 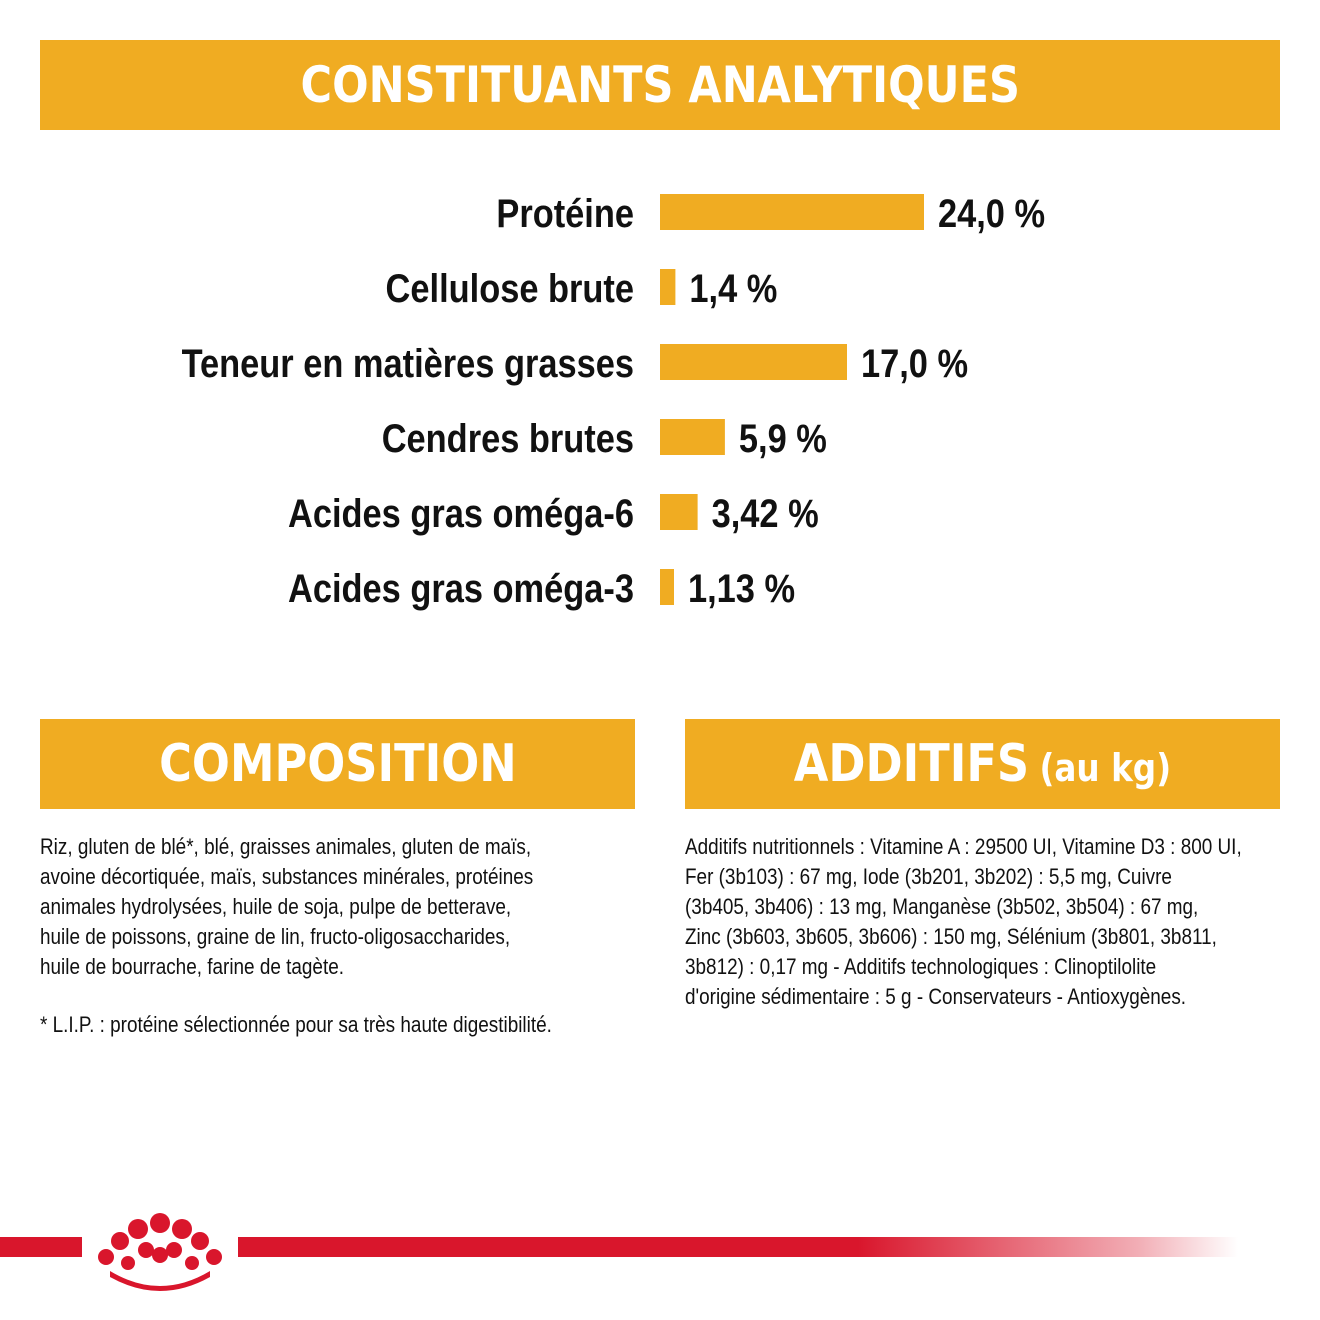 I want to click on data-label: 24,0 %, so click(x=991, y=213).